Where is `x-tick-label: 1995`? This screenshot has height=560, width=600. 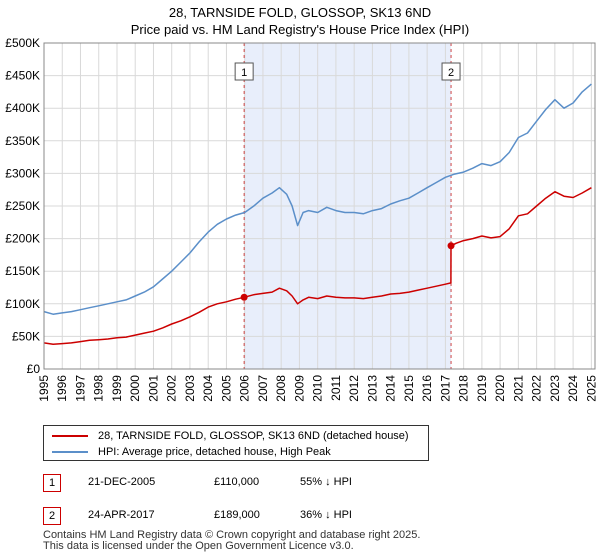 x-tick-label: 1995 is located at coordinates (44, 388).